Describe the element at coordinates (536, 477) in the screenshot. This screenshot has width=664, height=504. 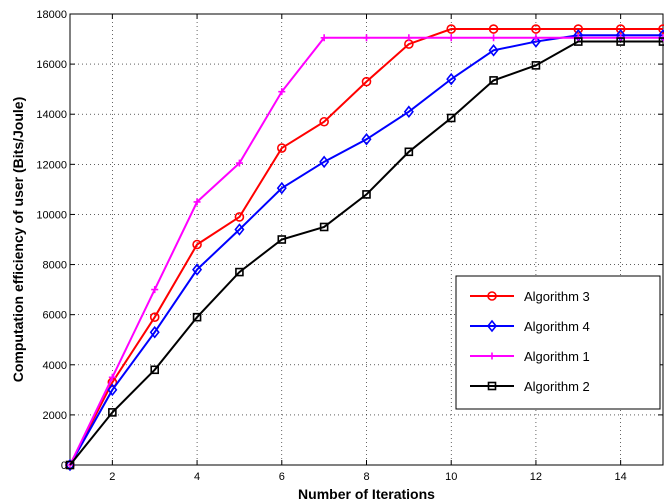
I see `x-tick-label: 12` at that location.